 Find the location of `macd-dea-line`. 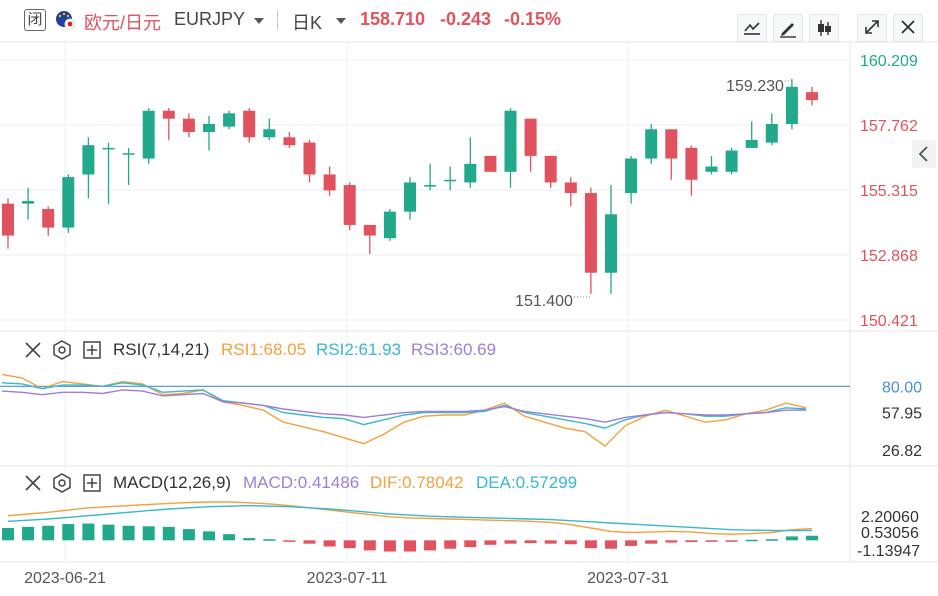

macd-dea-line is located at coordinates (410, 518).